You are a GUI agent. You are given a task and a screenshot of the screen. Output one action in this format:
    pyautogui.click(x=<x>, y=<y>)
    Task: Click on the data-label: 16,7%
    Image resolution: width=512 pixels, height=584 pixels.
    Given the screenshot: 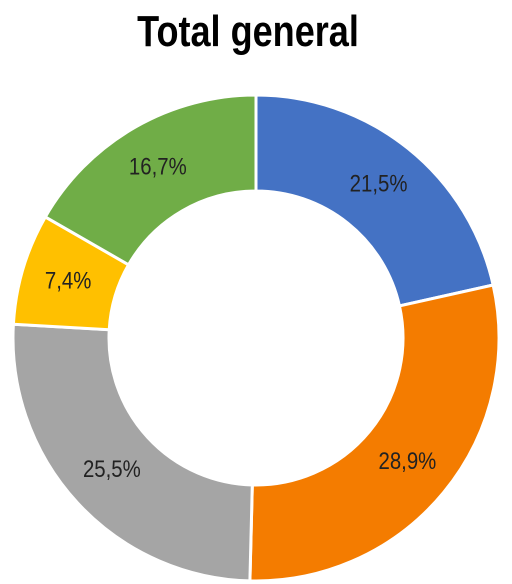 What is the action you would take?
    pyautogui.click(x=158, y=166)
    